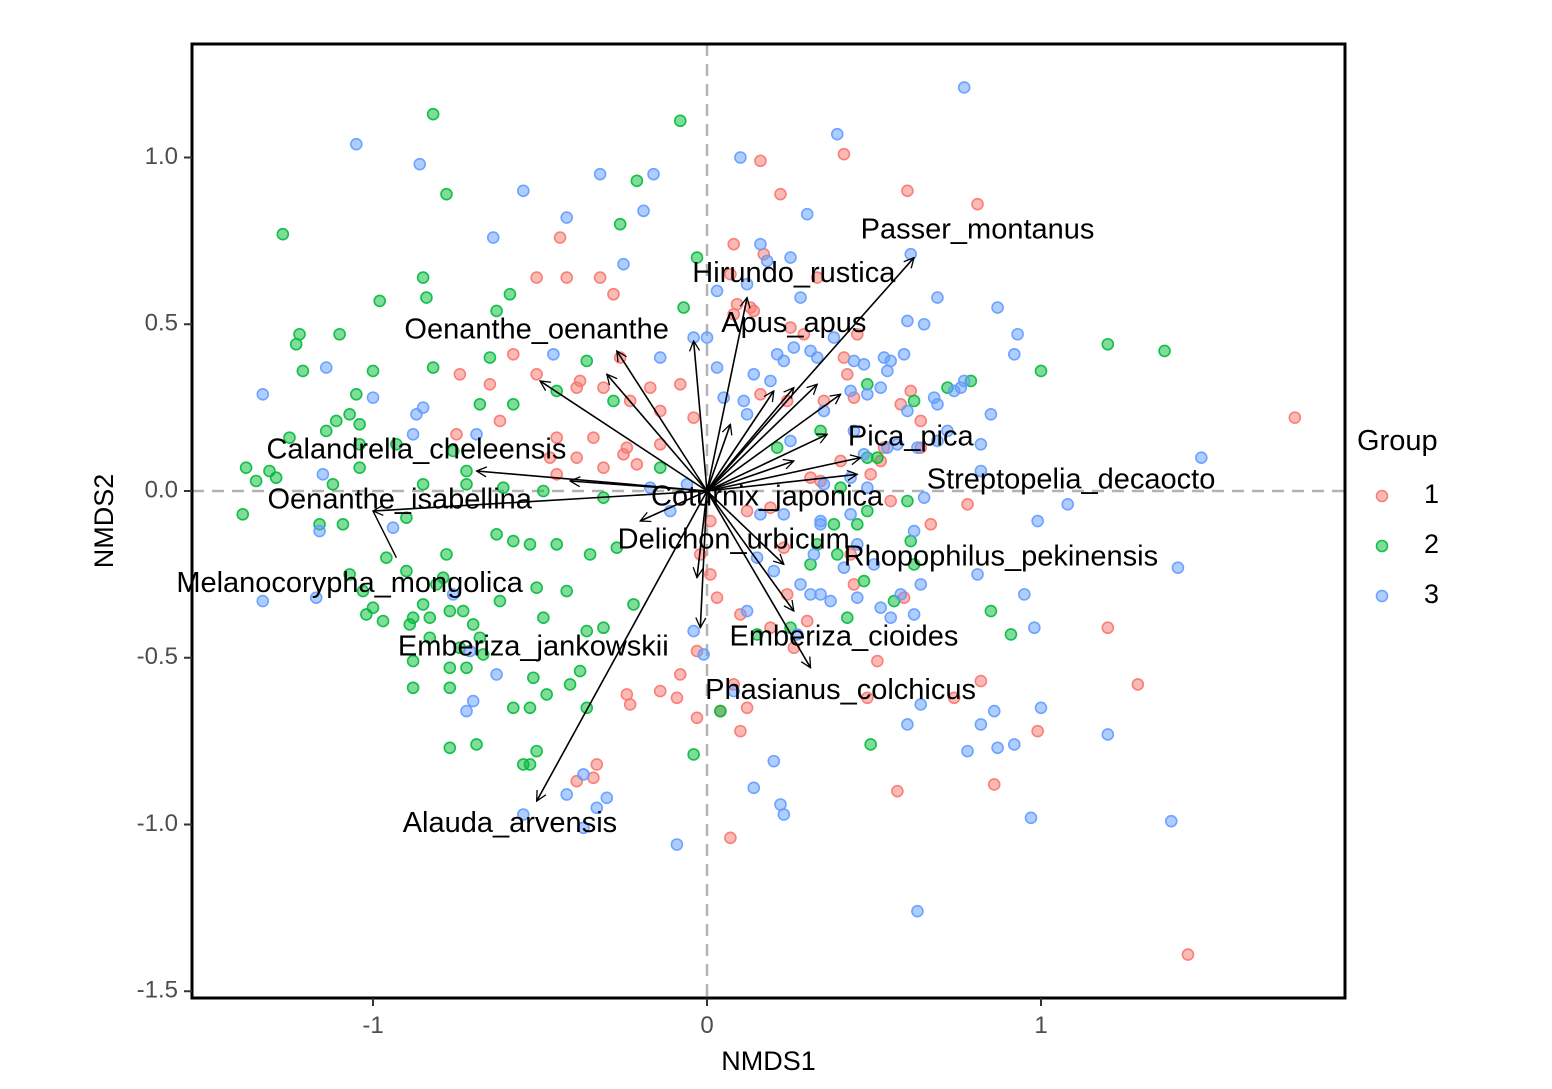 The height and width of the screenshot is (1089, 1552). Describe the element at coordinates (416, 450) in the screenshot. I see `vector-label-calandrella-cheleensis: Calandrella_cheleensis` at that location.